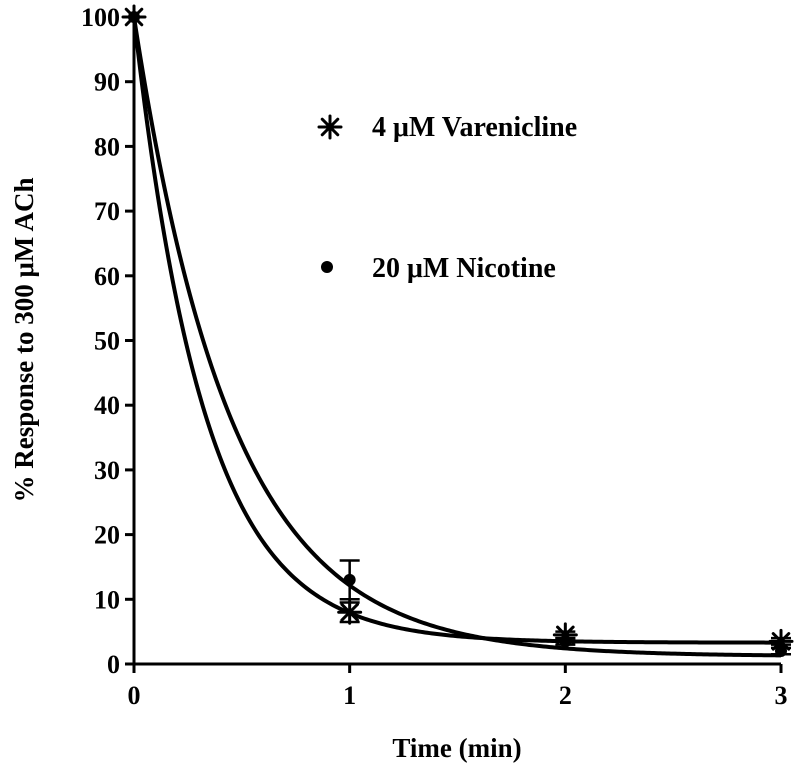 Image resolution: width=800 pixels, height=776 pixels. I want to click on y-tick-label: 0, so click(113, 664).